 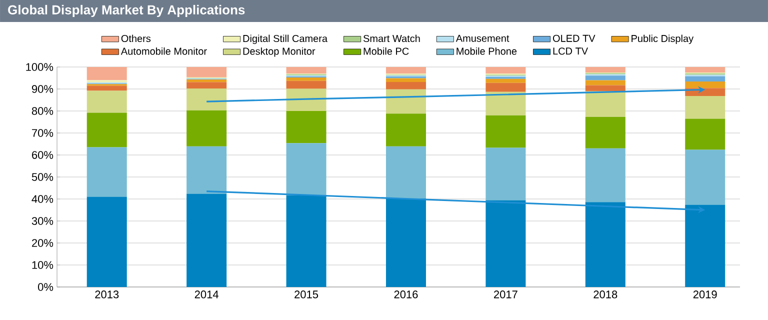 What do you see at coordinates (386, 51) in the screenshot?
I see `legend-label: Mobile PC` at bounding box center [386, 51].